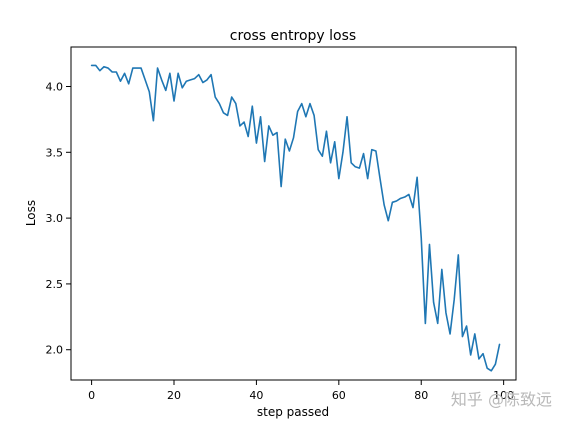 This screenshot has height=425, width=567. Describe the element at coordinates (55, 152) in the screenshot. I see `y-tick-label: 3.5` at that location.